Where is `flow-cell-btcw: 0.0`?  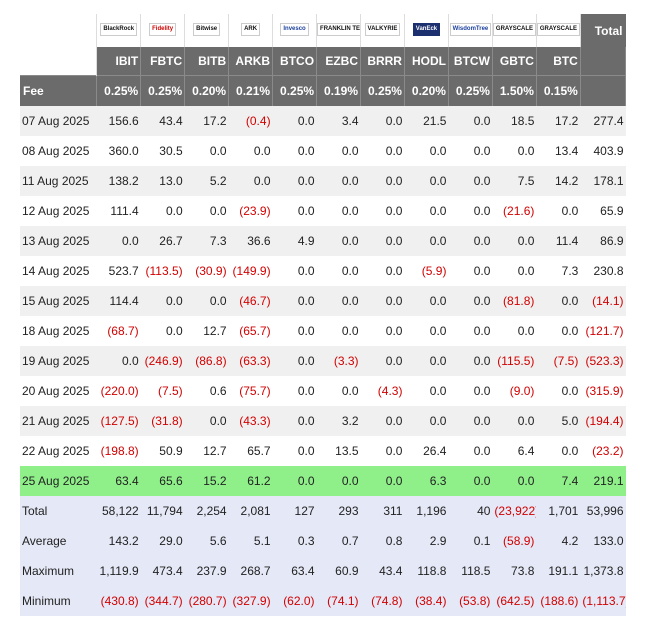 flow-cell-btcw: 0.0 is located at coordinates (470, 181).